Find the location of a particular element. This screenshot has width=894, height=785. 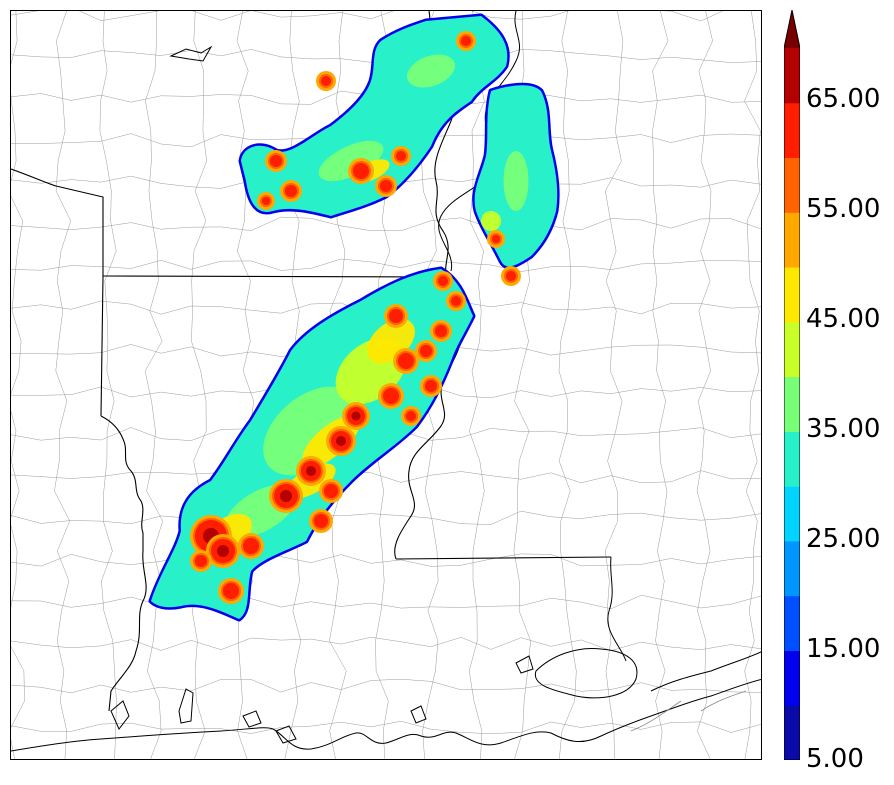

colorbar-label-65: 65.00 is located at coordinates (843, 99).